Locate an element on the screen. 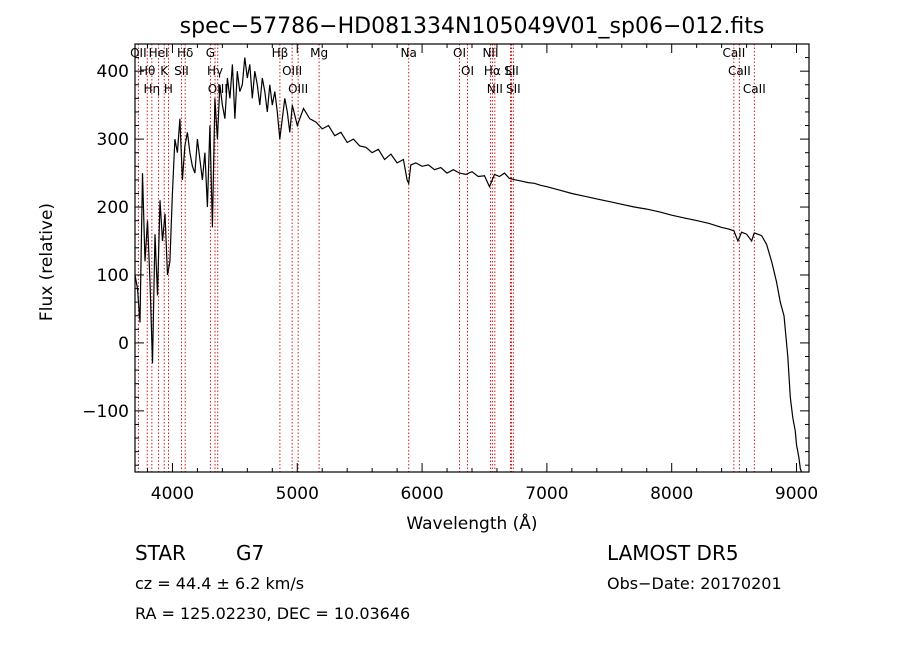 This screenshot has width=900, height=649. line-marker-label: H is located at coordinates (168, 89).